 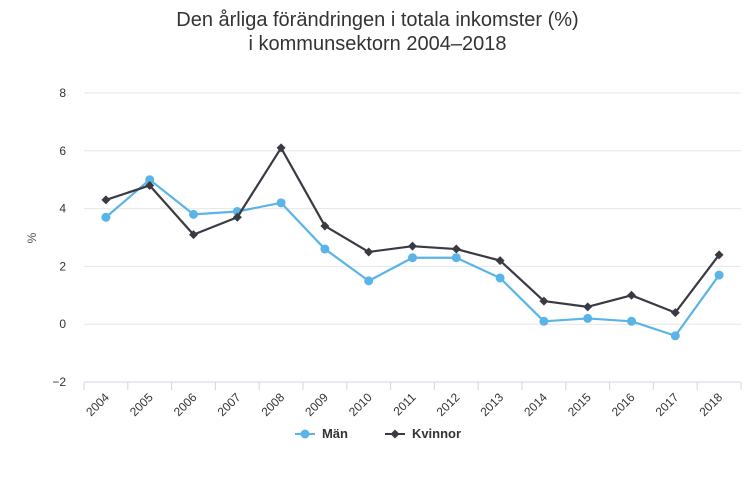 What do you see at coordinates (59, 237) in the screenshot?
I see `y-axis: −2 0 2 4 6 8` at bounding box center [59, 237].